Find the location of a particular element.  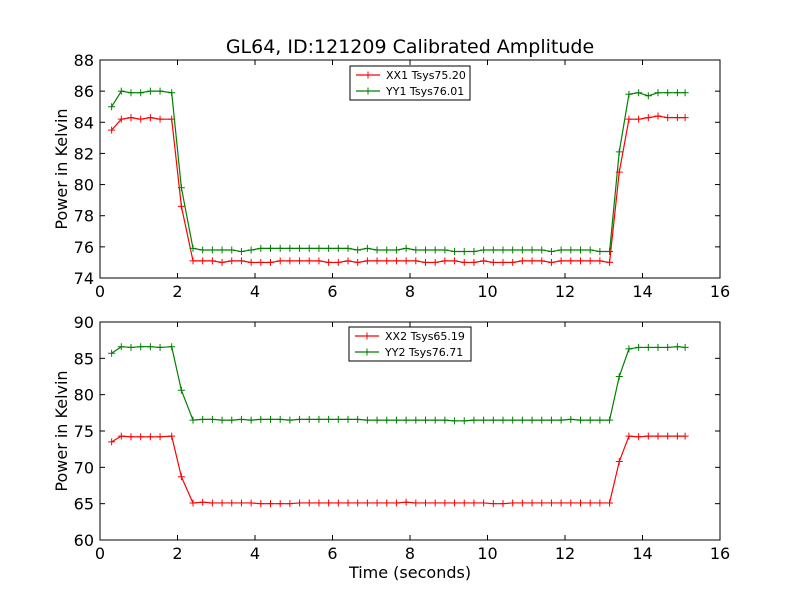

legend-box is located at coordinates (410, 83).